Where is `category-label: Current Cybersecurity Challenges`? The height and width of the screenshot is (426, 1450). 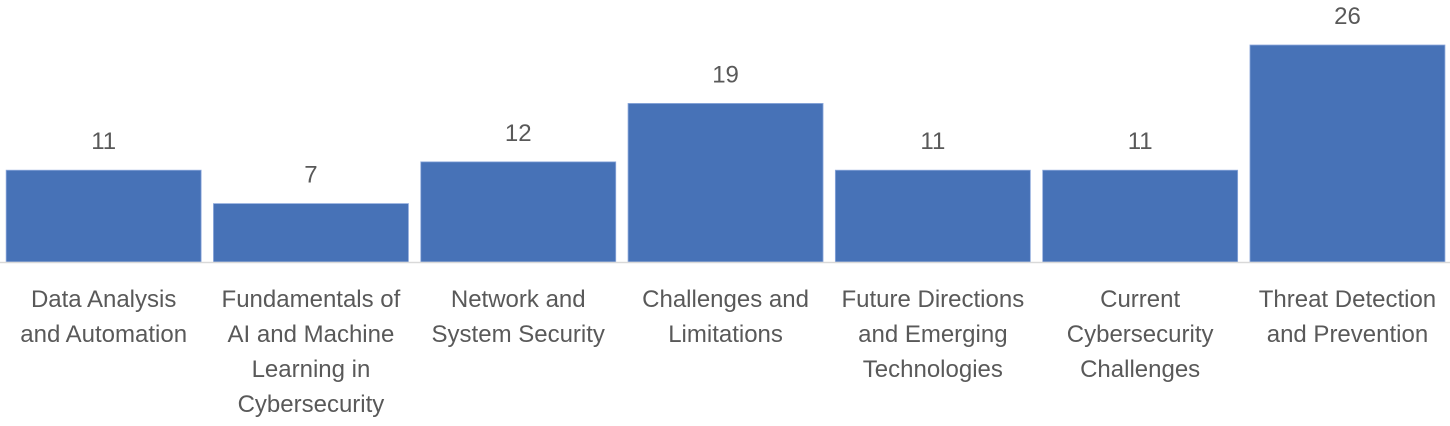 category-label: Current Cybersecurity Challenges is located at coordinates (1140, 334).